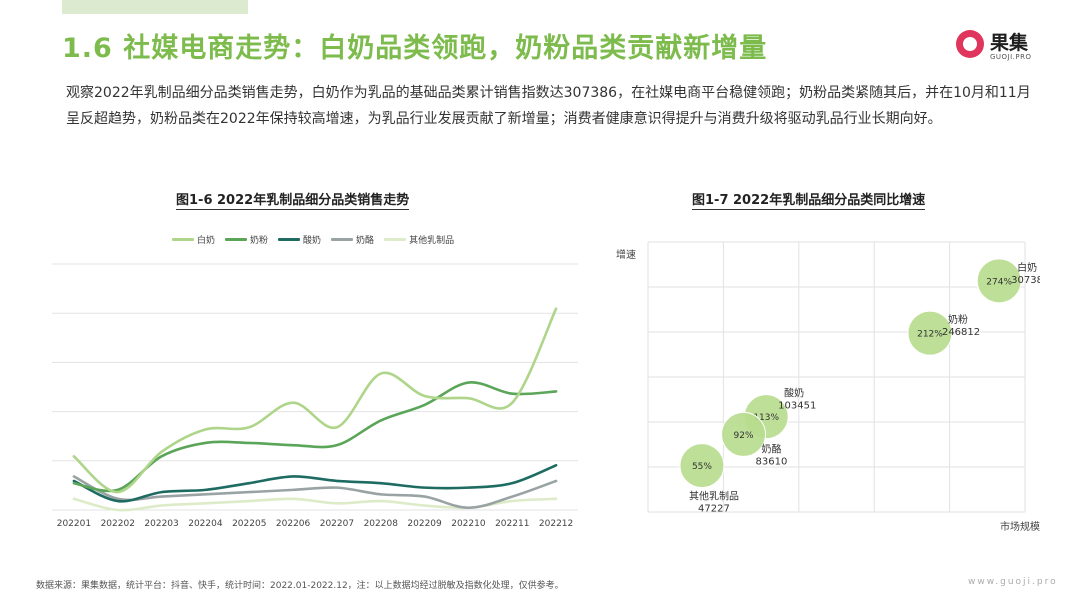  Describe the element at coordinates (1027, 267) in the screenshot. I see `bubble-category-label: 白奶` at that location.